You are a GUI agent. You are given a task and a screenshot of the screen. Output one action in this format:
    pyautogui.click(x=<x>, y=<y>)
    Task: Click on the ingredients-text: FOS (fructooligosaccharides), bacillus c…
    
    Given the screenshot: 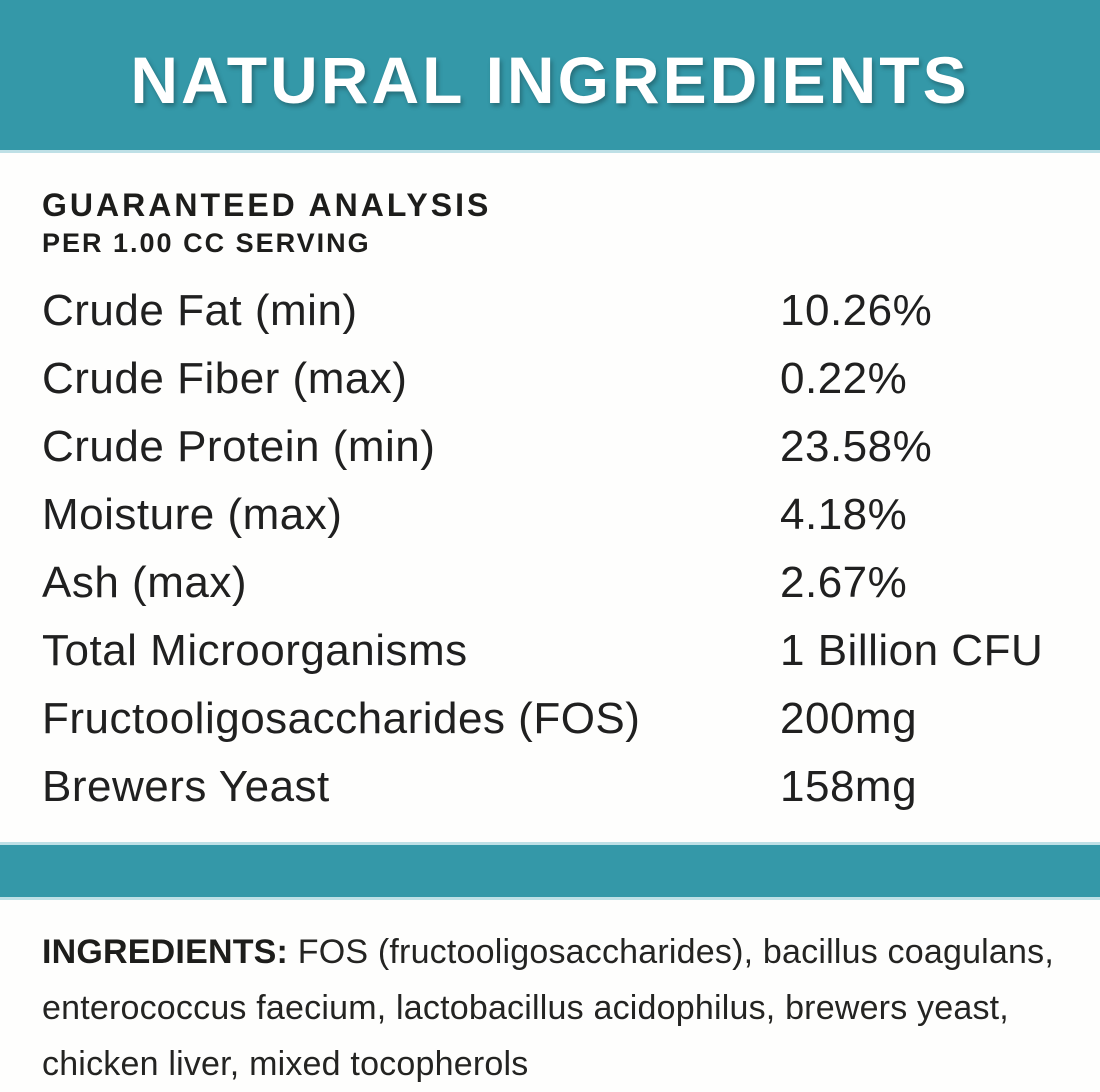 What is the action you would take?
    pyautogui.click(x=548, y=1008)
    